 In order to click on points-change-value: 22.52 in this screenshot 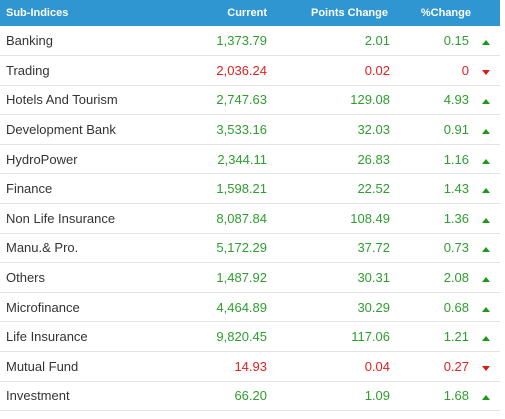, I will do `click(373, 189)`.